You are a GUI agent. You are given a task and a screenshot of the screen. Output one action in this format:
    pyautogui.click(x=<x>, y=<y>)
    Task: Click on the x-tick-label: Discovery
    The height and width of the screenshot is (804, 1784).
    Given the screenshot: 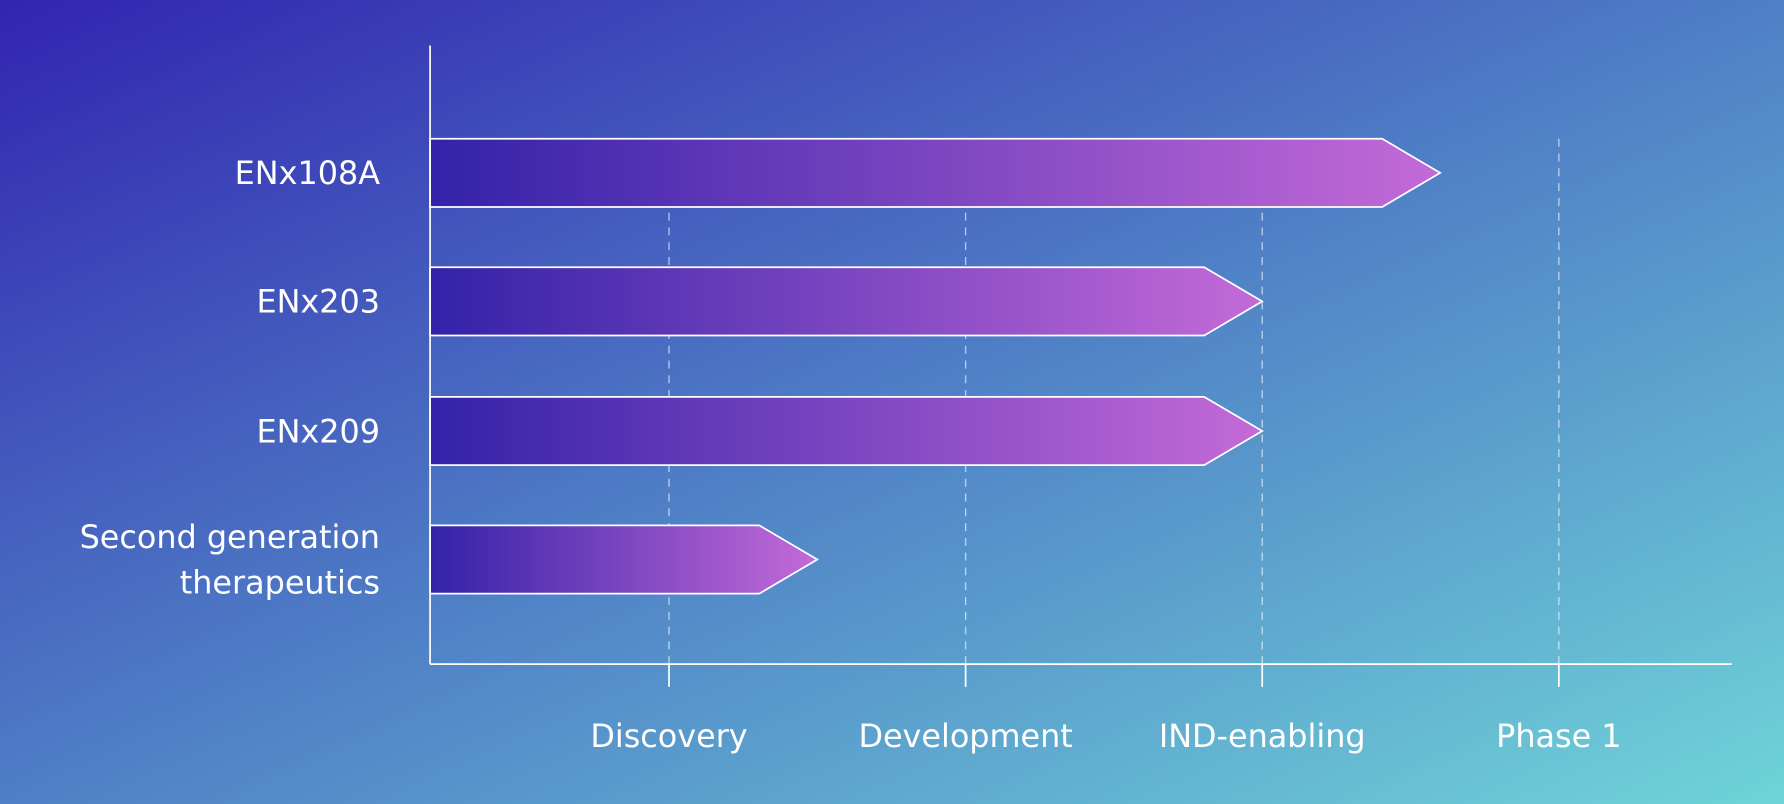 What is the action you would take?
    pyautogui.click(x=668, y=736)
    